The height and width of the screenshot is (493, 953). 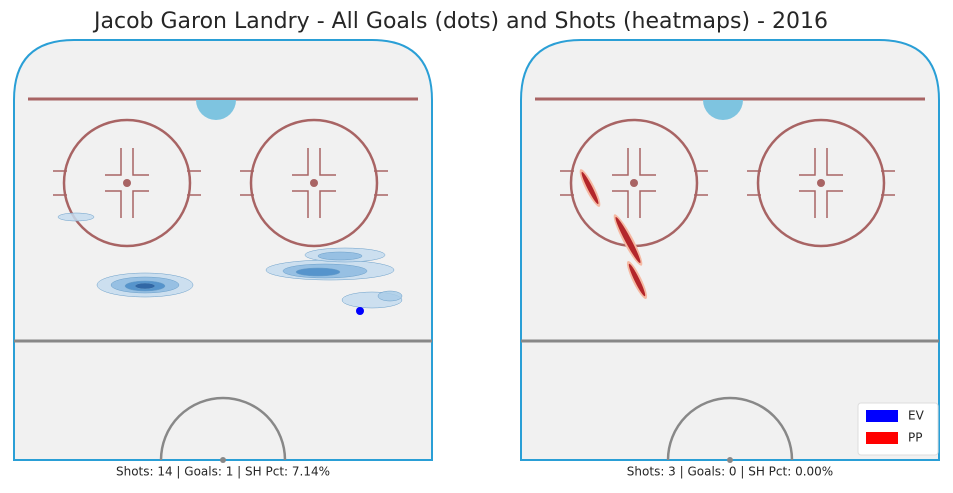 I want to click on panel-caption: Shots: 3 | Goals: 0 | SH Pct: 0.00%, so click(x=730, y=472).